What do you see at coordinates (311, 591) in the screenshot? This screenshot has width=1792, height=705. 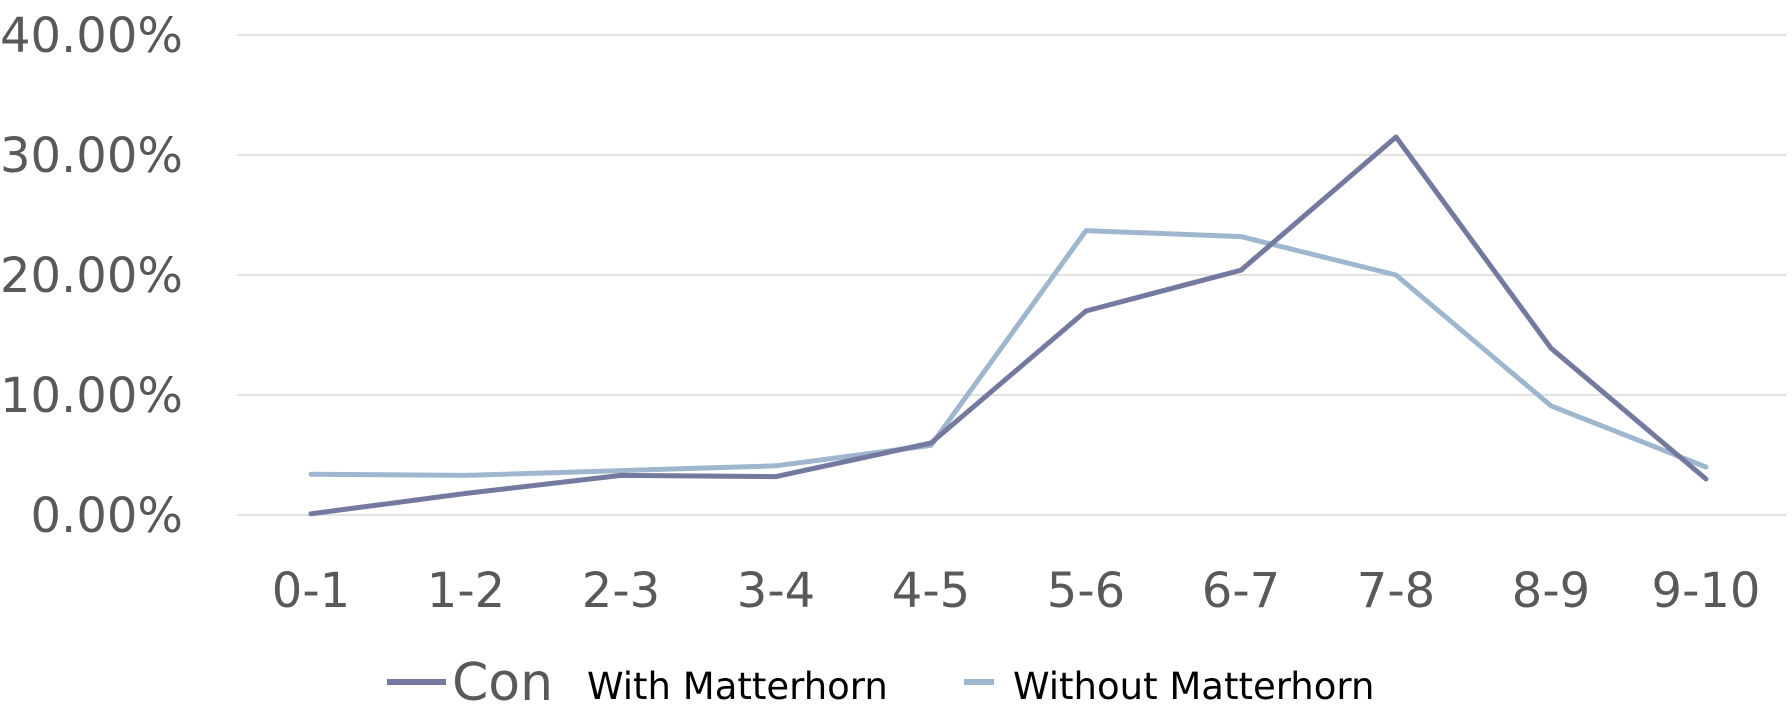 I see `x-tick-label: 0-1` at bounding box center [311, 591].